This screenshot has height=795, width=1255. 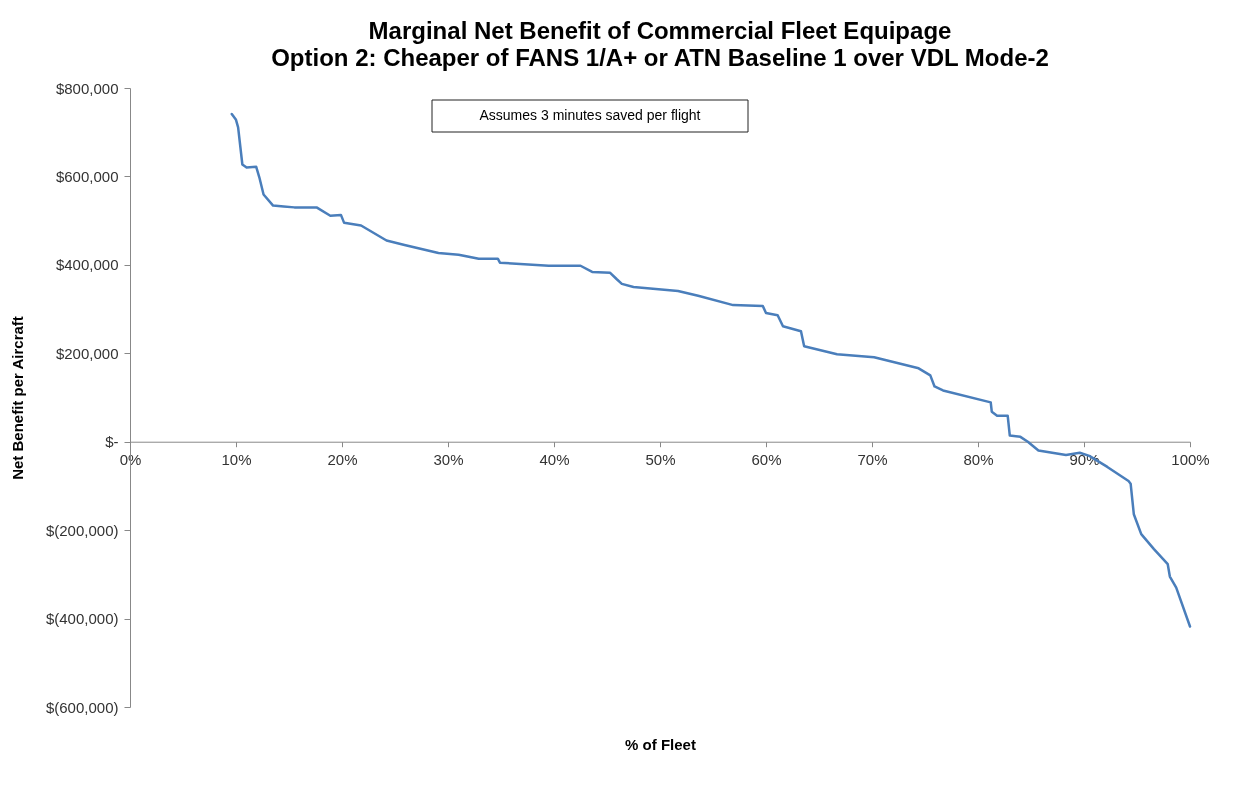 I want to click on y-tick-label: $(600,000), so click(x=82, y=707).